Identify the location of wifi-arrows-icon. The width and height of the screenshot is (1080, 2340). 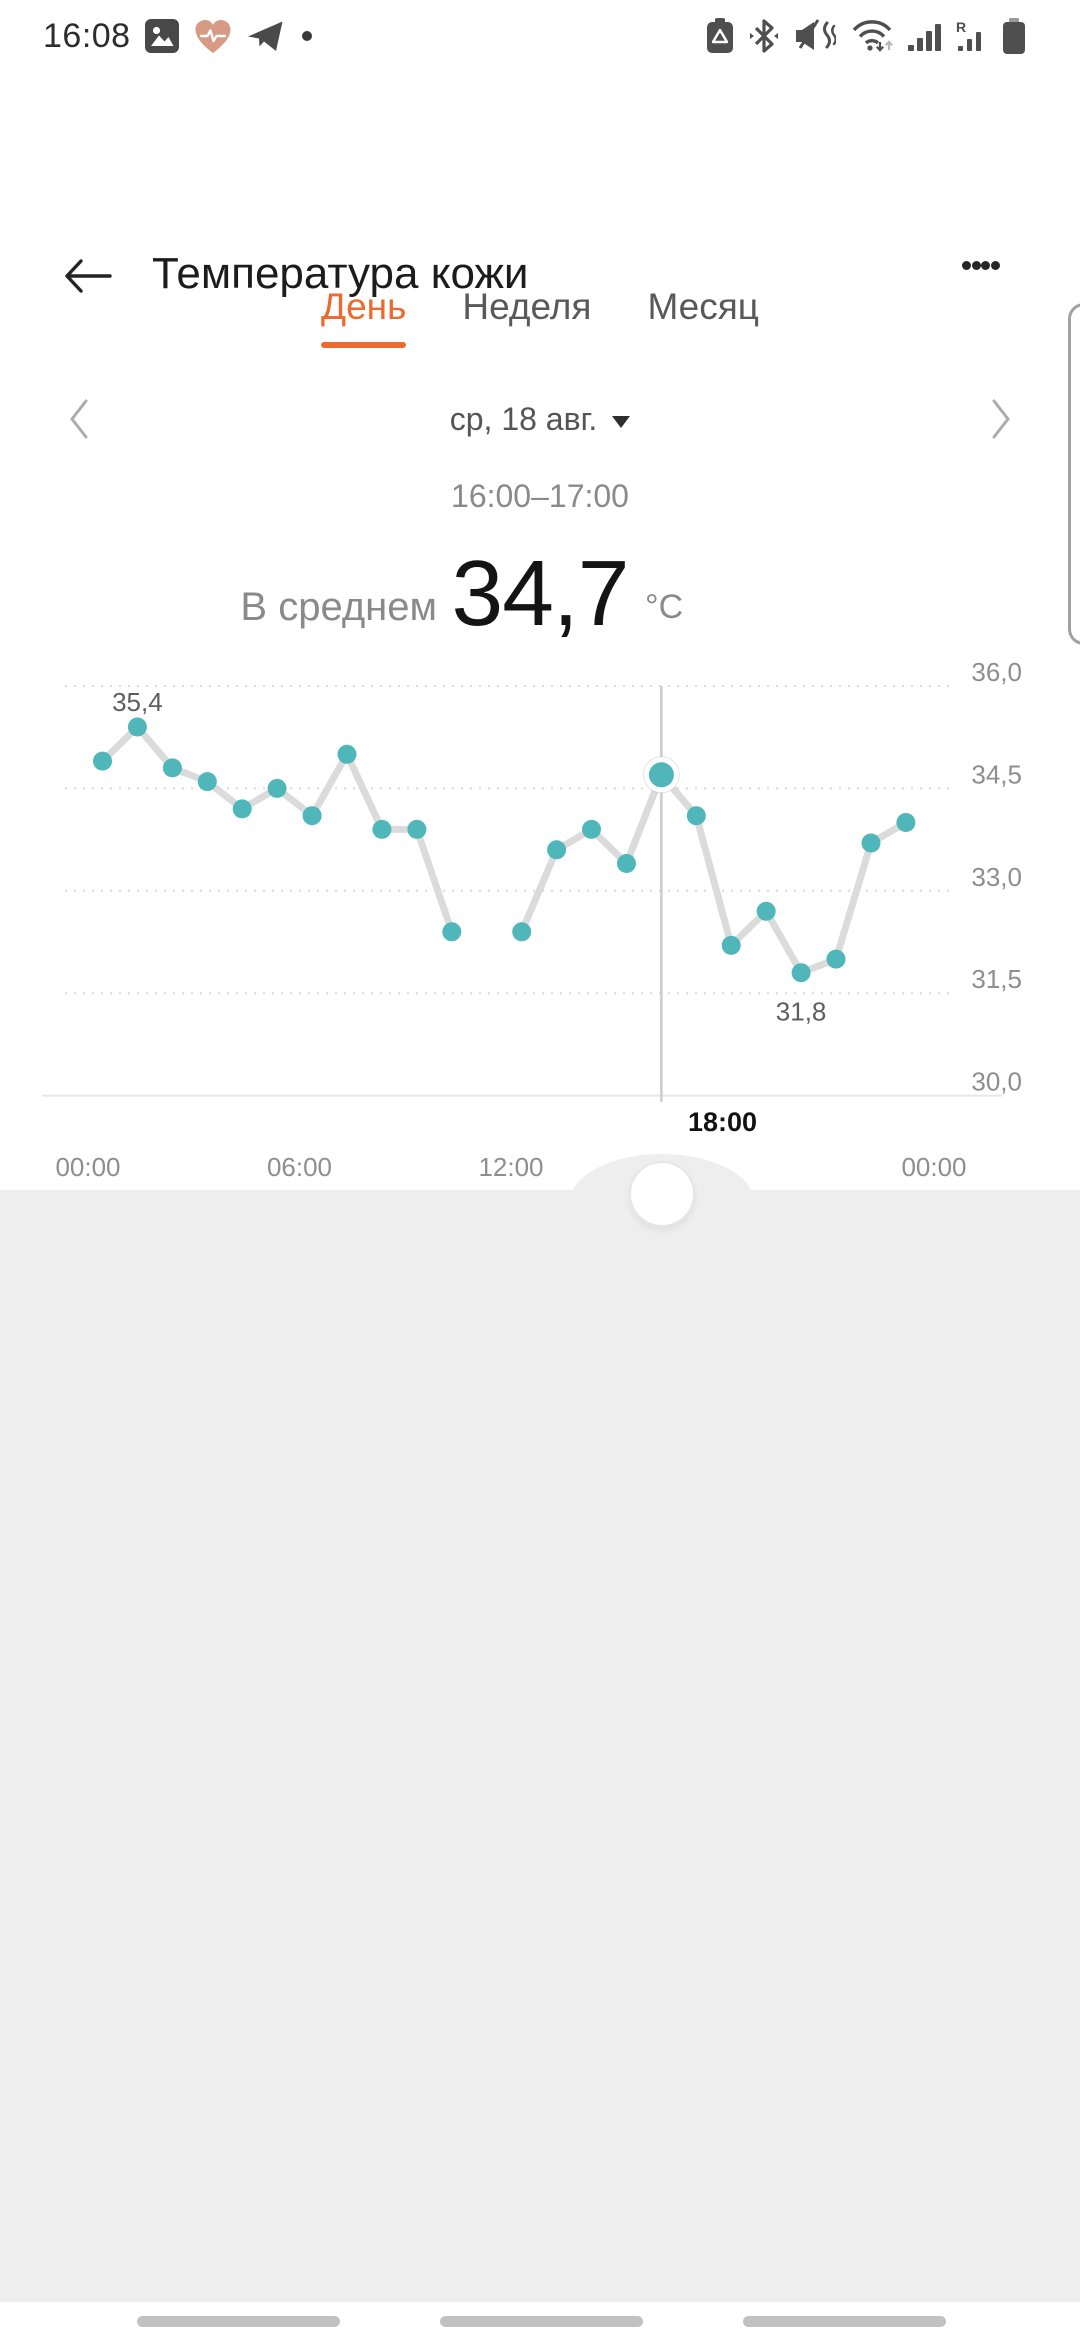
(873, 36).